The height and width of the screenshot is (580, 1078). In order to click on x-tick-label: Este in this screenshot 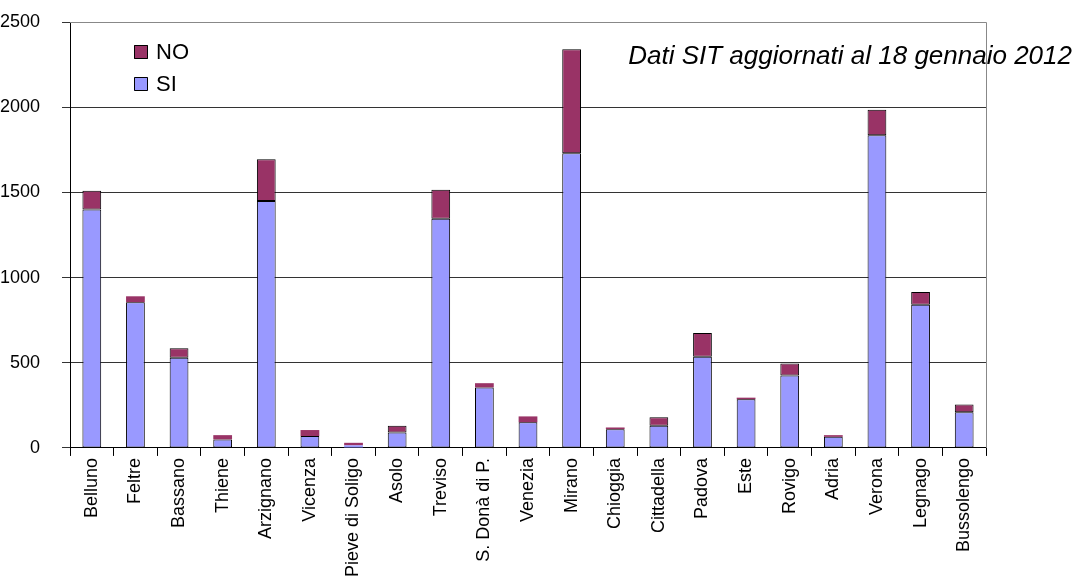, I will do `click(745, 475)`.